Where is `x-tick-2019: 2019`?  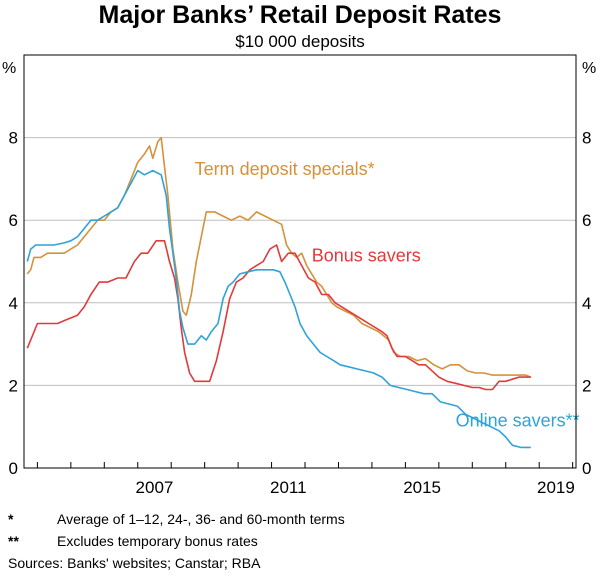 x-tick-2019: 2019 is located at coordinates (556, 487).